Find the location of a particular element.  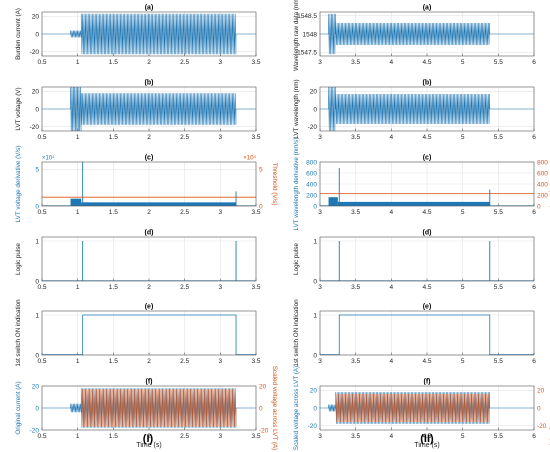

y2-tick-label: 600 is located at coordinates (542, 173).